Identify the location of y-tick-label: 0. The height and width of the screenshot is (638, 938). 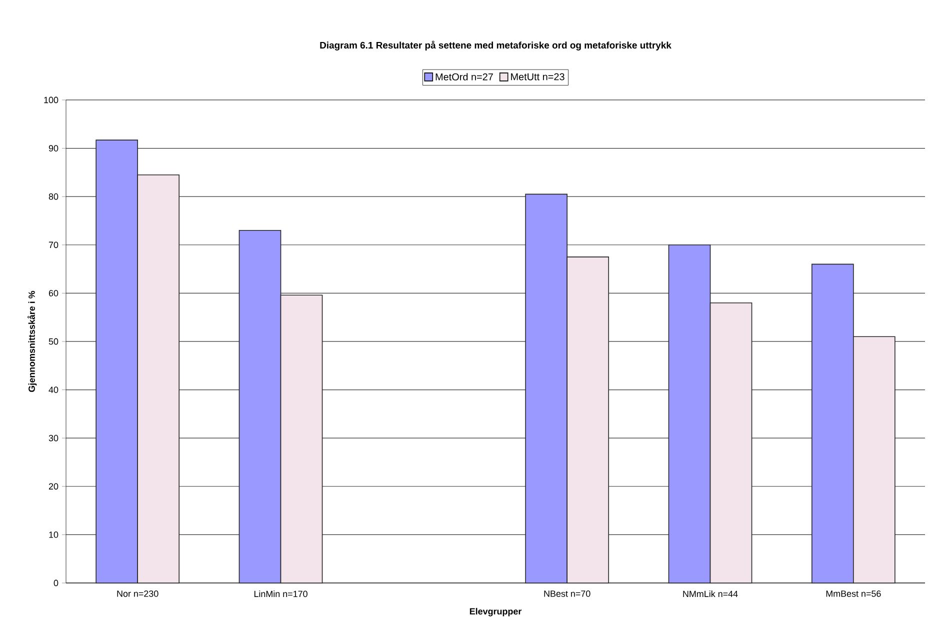
(56, 583).